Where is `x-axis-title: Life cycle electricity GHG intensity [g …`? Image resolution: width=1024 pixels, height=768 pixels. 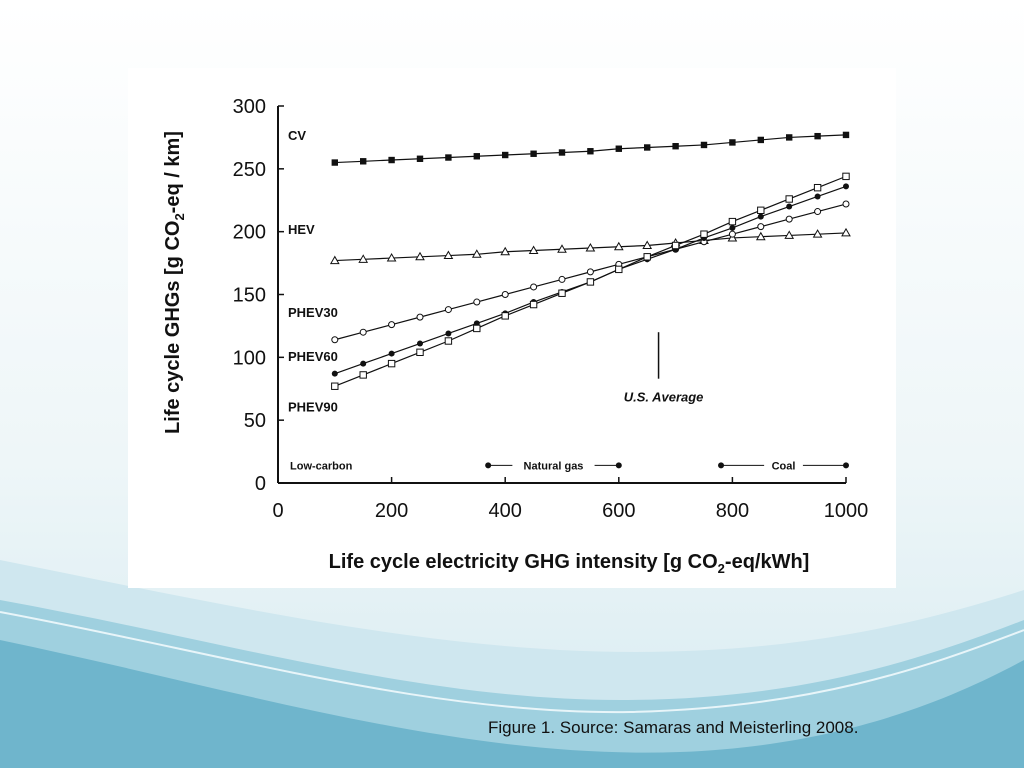 x-axis-title: Life cycle electricity GHG intensity [g … is located at coordinates (569, 563).